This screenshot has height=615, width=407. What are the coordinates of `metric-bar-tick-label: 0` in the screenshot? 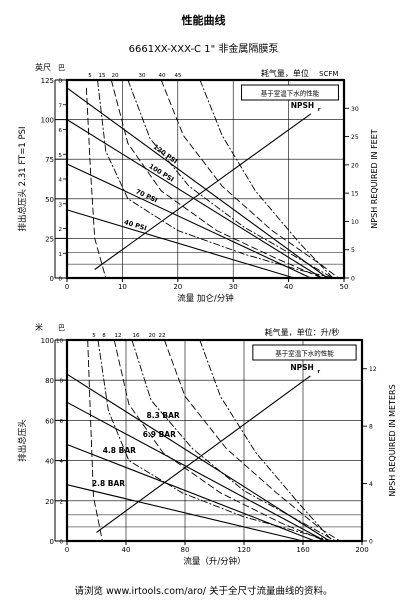 It's located at (62, 543).